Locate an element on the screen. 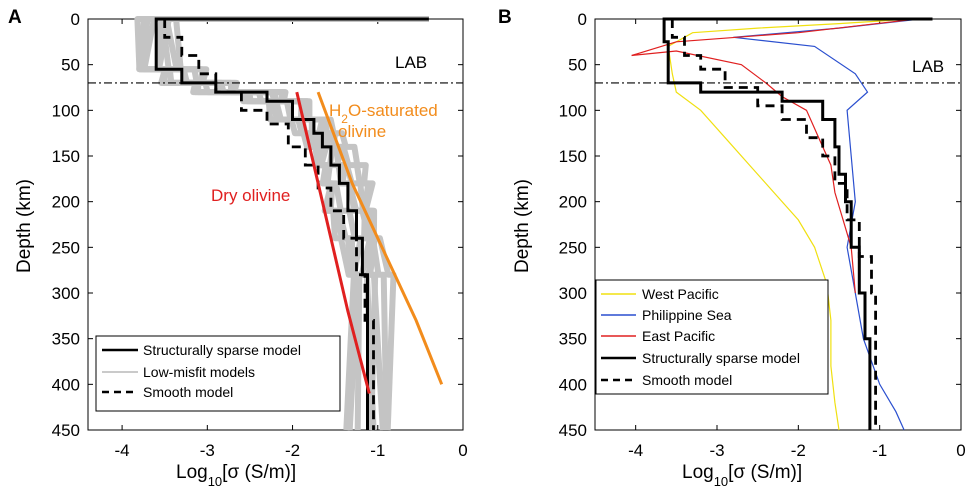 The width and height of the screenshot is (969, 488). legend-a-smooth: Smooth model is located at coordinates (188, 392).